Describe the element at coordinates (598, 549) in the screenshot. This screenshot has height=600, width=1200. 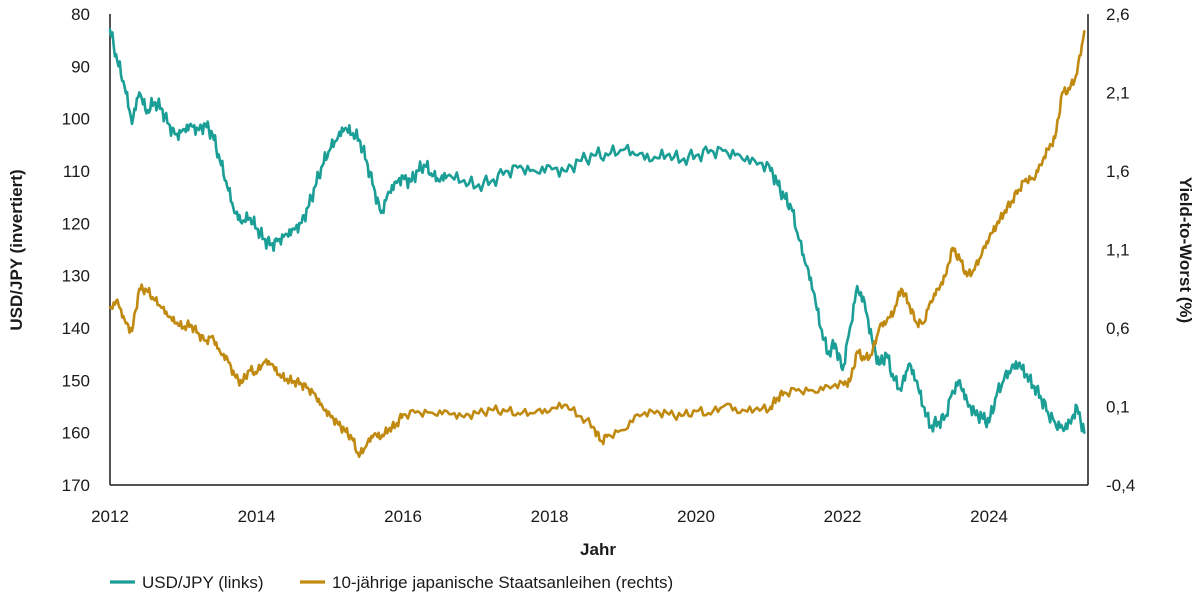
I see `x-axis-title: Jahr` at that location.